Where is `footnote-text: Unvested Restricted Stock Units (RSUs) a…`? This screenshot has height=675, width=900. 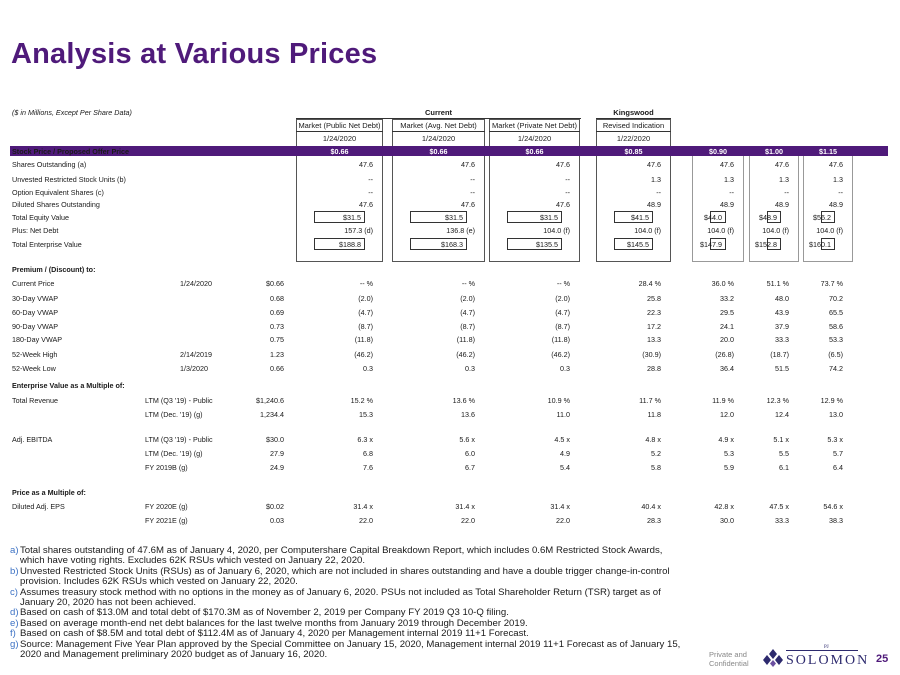 footnote-text: Unvested Restricted Stock Units (RSUs) a… is located at coordinates (345, 576).